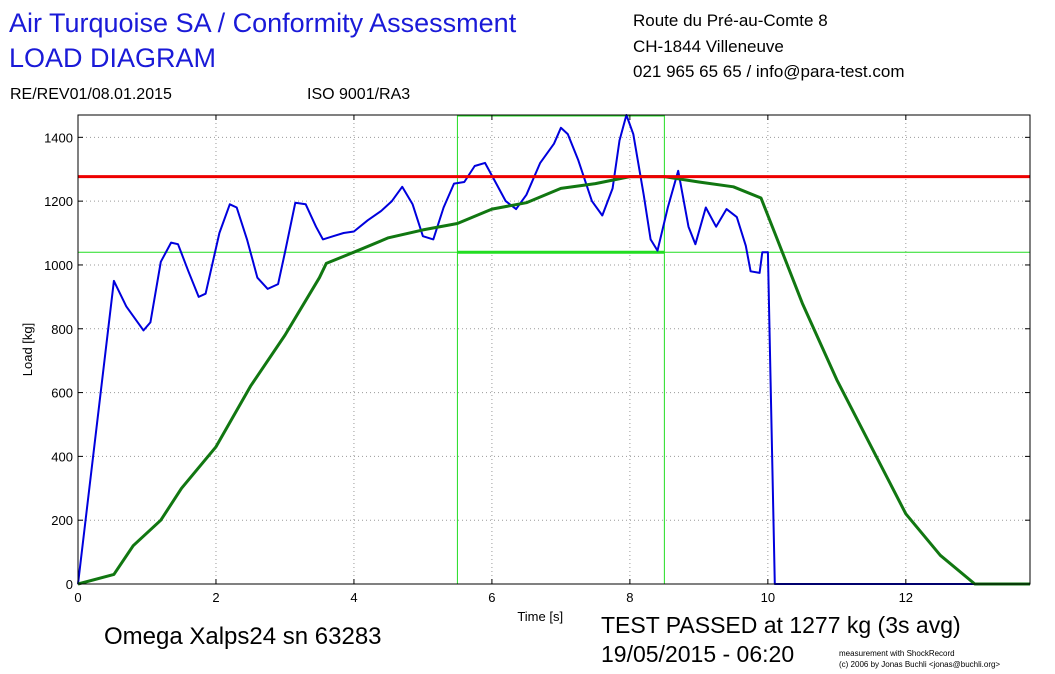 Image resolution: width=1055 pixels, height=674 pixels. What do you see at coordinates (58, 265) in the screenshot?
I see `y-tick-label: 1000` at bounding box center [58, 265].